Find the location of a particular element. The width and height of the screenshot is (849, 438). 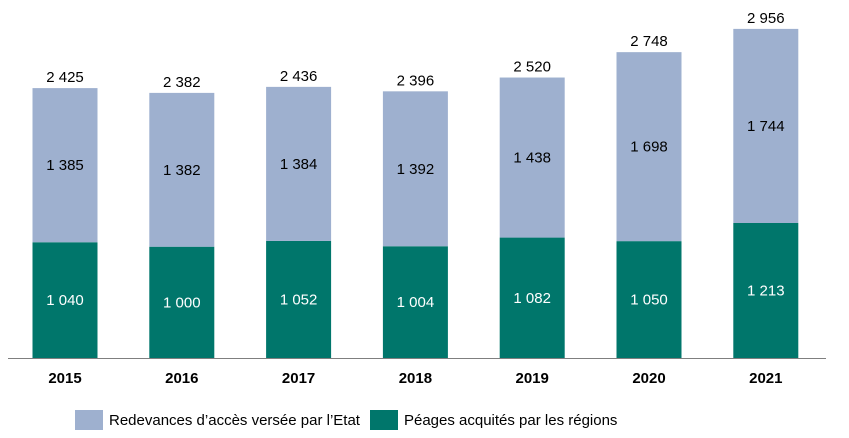

bar-peages-2019 is located at coordinates (532, 297).